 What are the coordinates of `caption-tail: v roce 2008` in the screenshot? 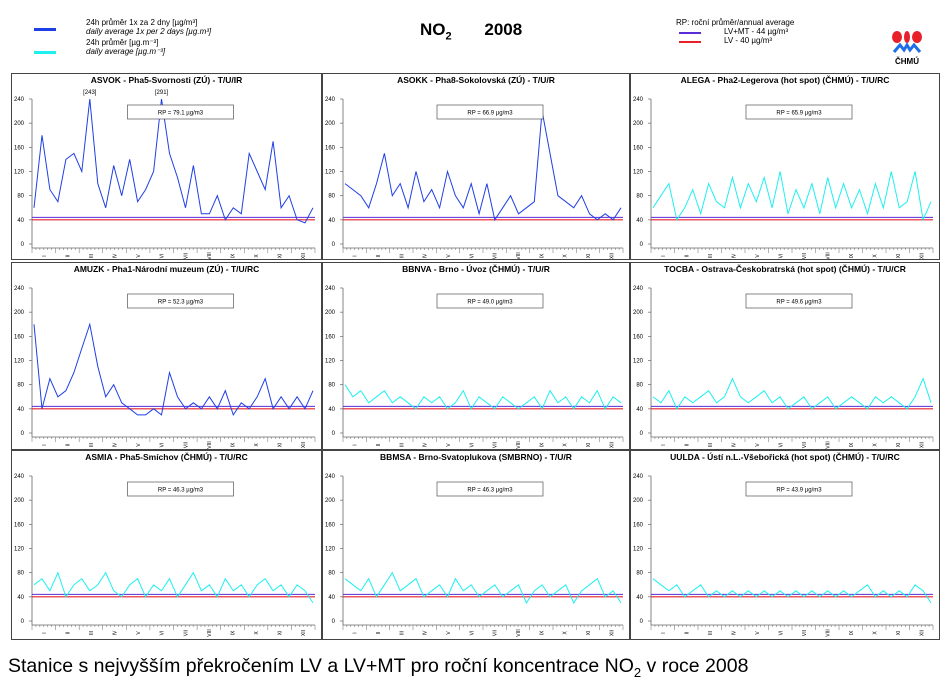 It's located at (695, 666).